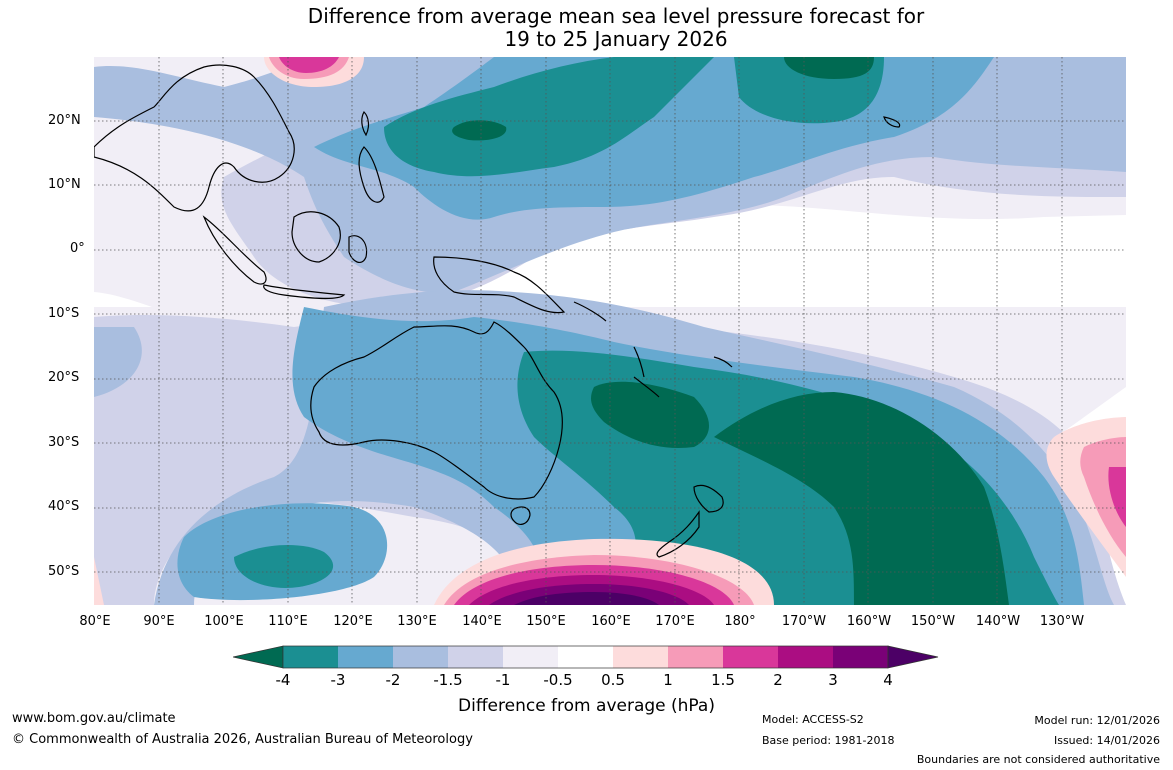  What do you see at coordinates (436, 410) in the screenshot?
I see `australia-coastline` at bounding box center [436, 410].